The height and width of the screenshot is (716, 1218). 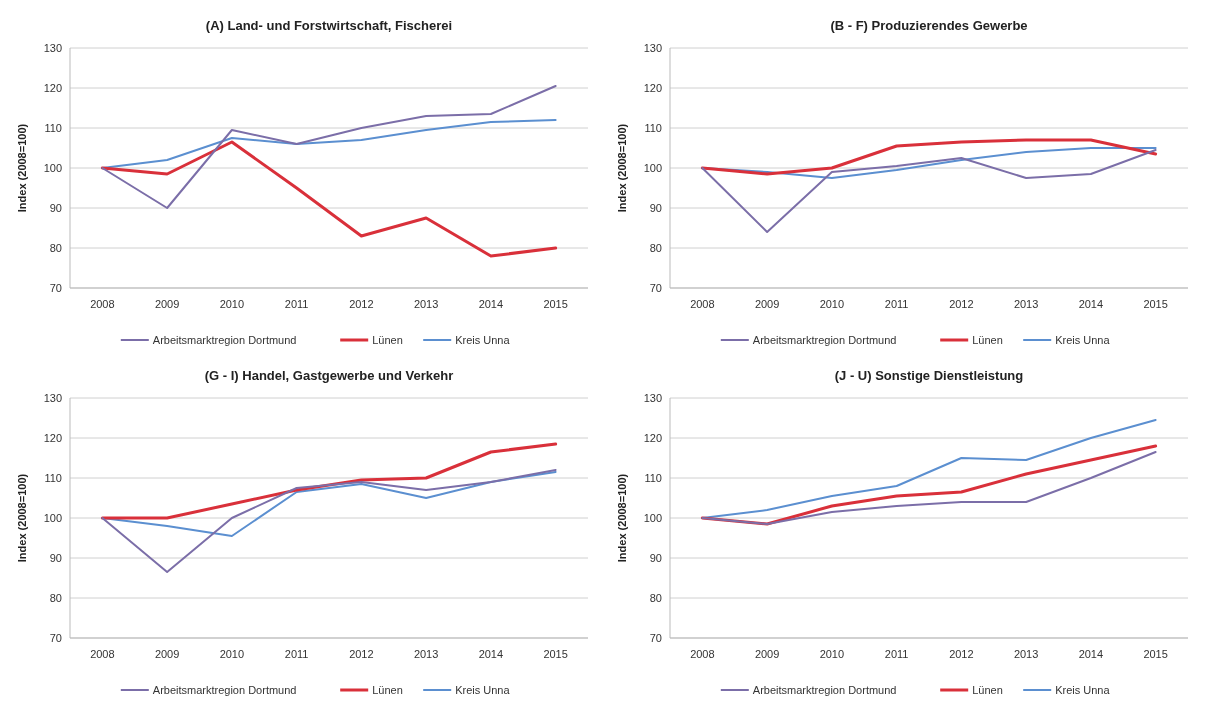 I want to click on chart-title: (G - I) Handel, Gastgewerbe und Verkehr, so click(x=329, y=375).